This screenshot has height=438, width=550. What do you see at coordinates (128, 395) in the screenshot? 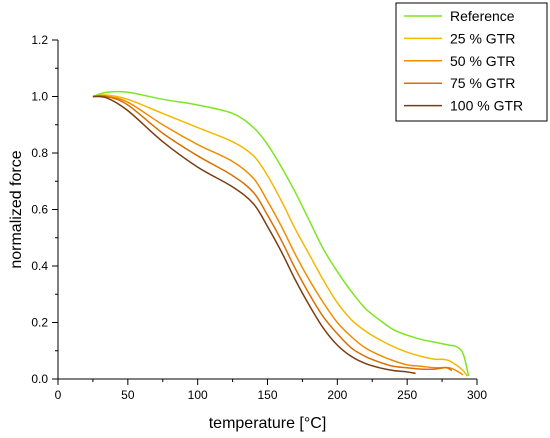
I see `x-tick-label: 50` at bounding box center [128, 395].